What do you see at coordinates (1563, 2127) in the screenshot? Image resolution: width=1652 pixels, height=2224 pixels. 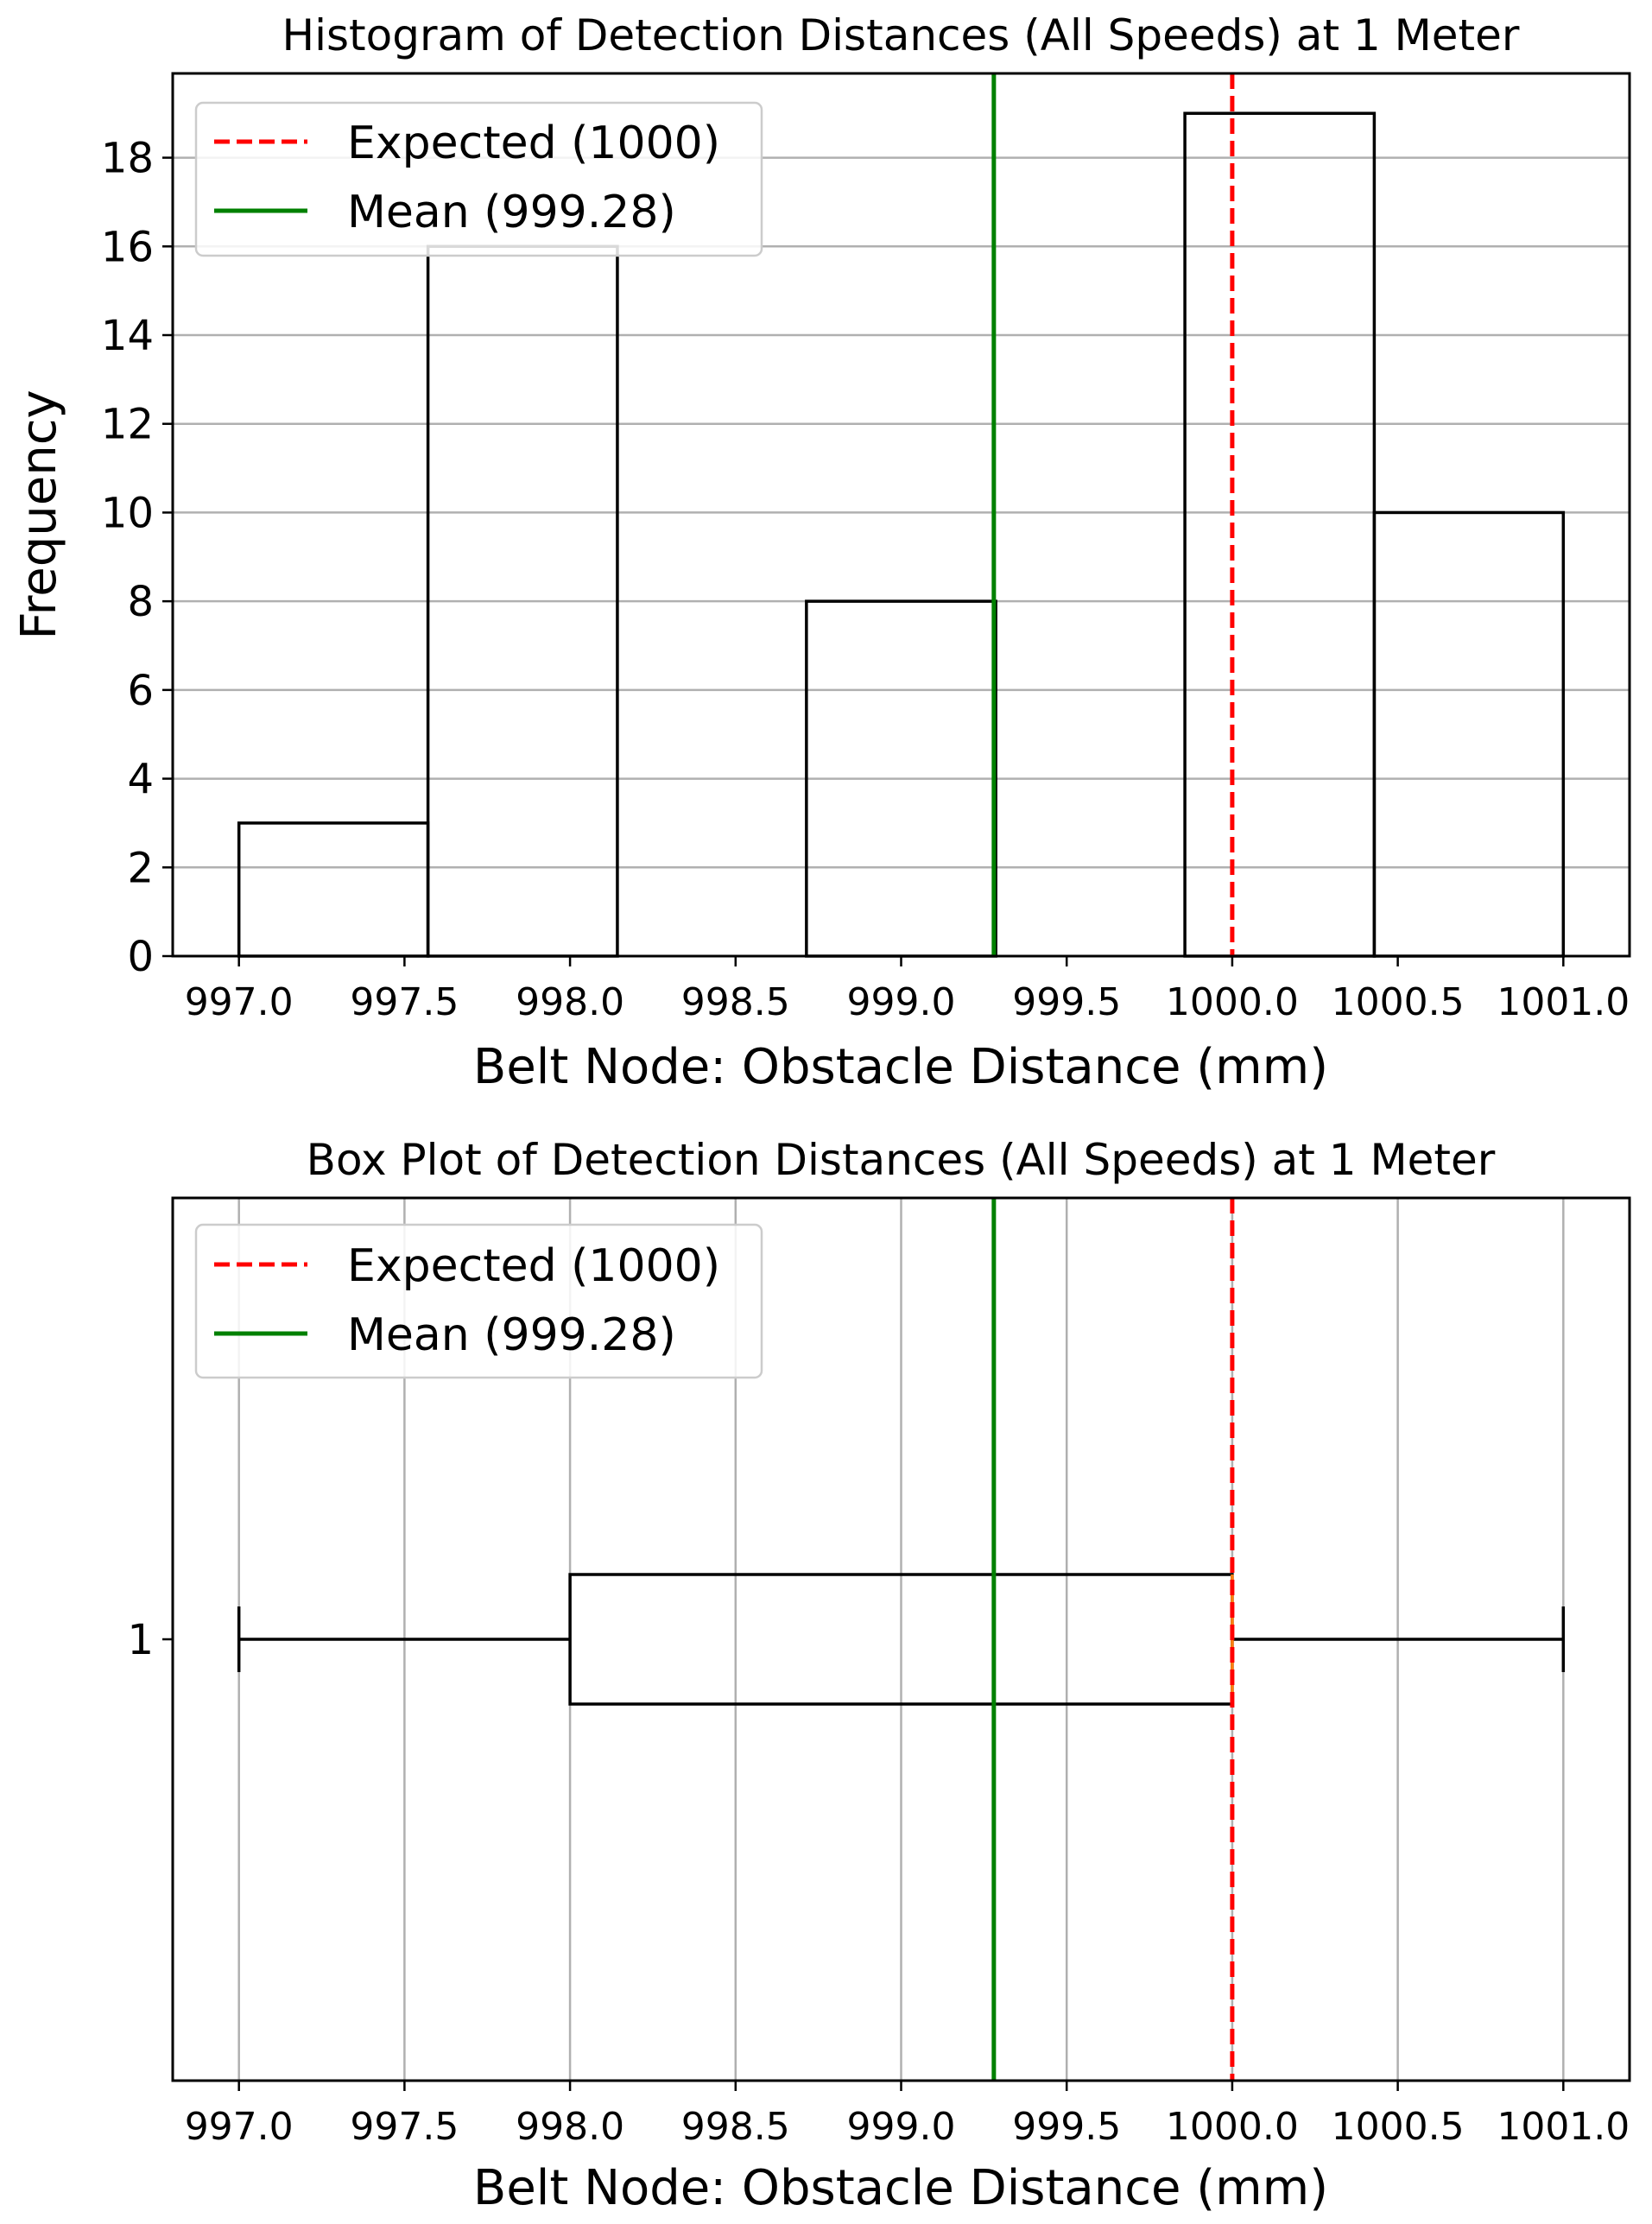 I see `boxplot-x-tick-label: 1001.0` at bounding box center [1563, 2127].